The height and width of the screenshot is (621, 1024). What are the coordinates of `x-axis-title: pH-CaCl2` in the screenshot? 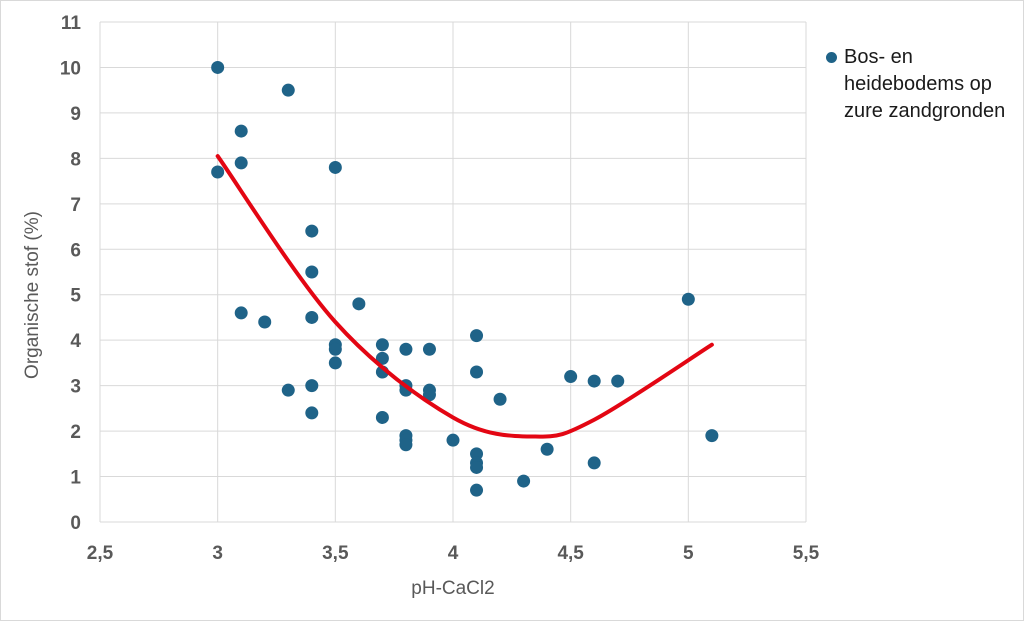 It's located at (452, 588).